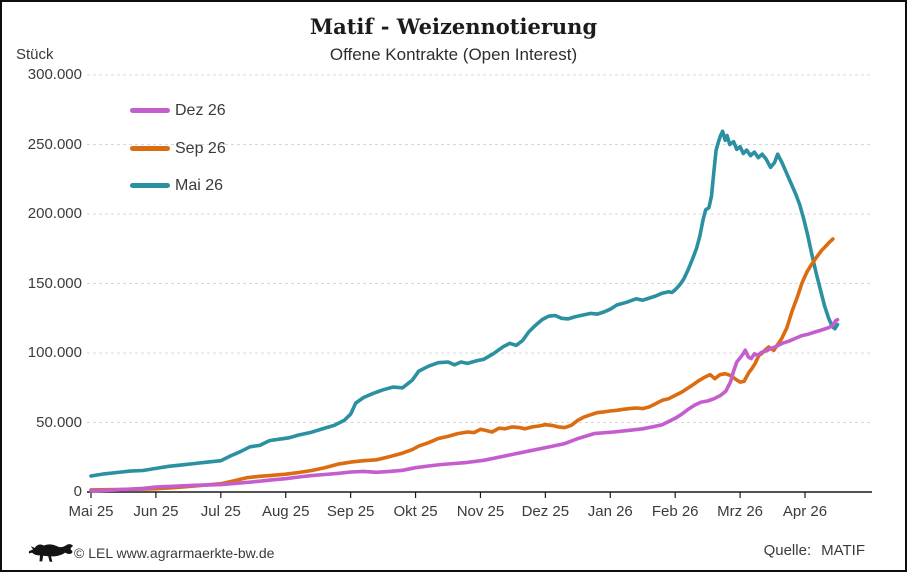 This screenshot has width=907, height=572. What do you see at coordinates (54, 144) in the screenshot?
I see `y-tick-label-250.000: 250.000` at bounding box center [54, 144].